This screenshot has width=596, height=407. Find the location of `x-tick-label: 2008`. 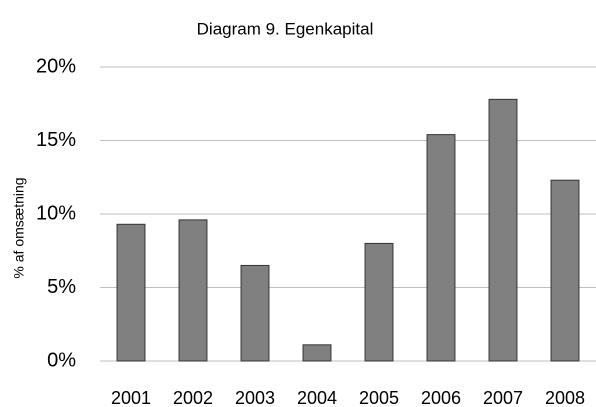

x-tick-label: 2008 is located at coordinates (565, 397).